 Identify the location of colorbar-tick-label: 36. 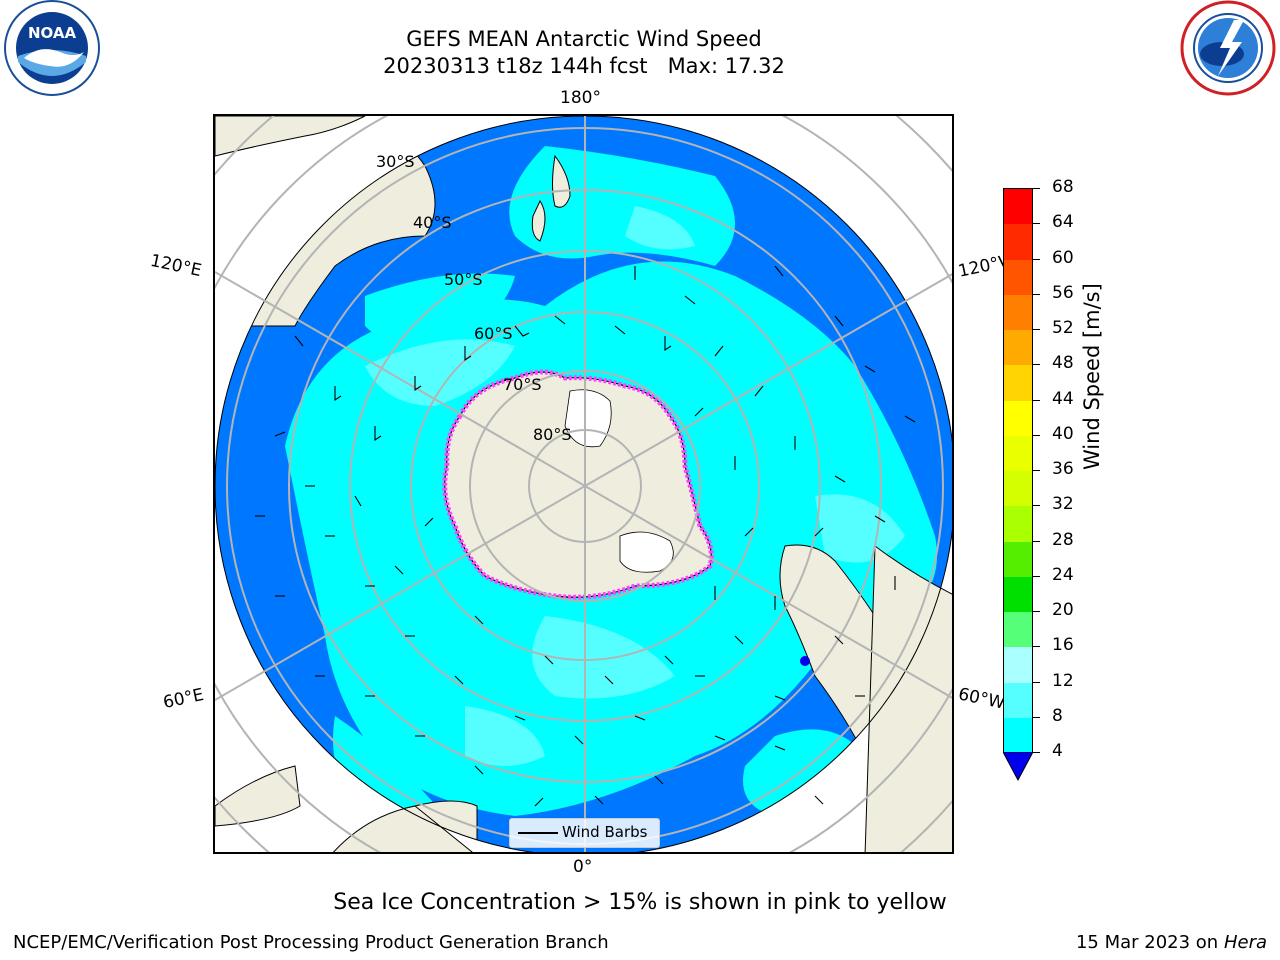
(1063, 469).